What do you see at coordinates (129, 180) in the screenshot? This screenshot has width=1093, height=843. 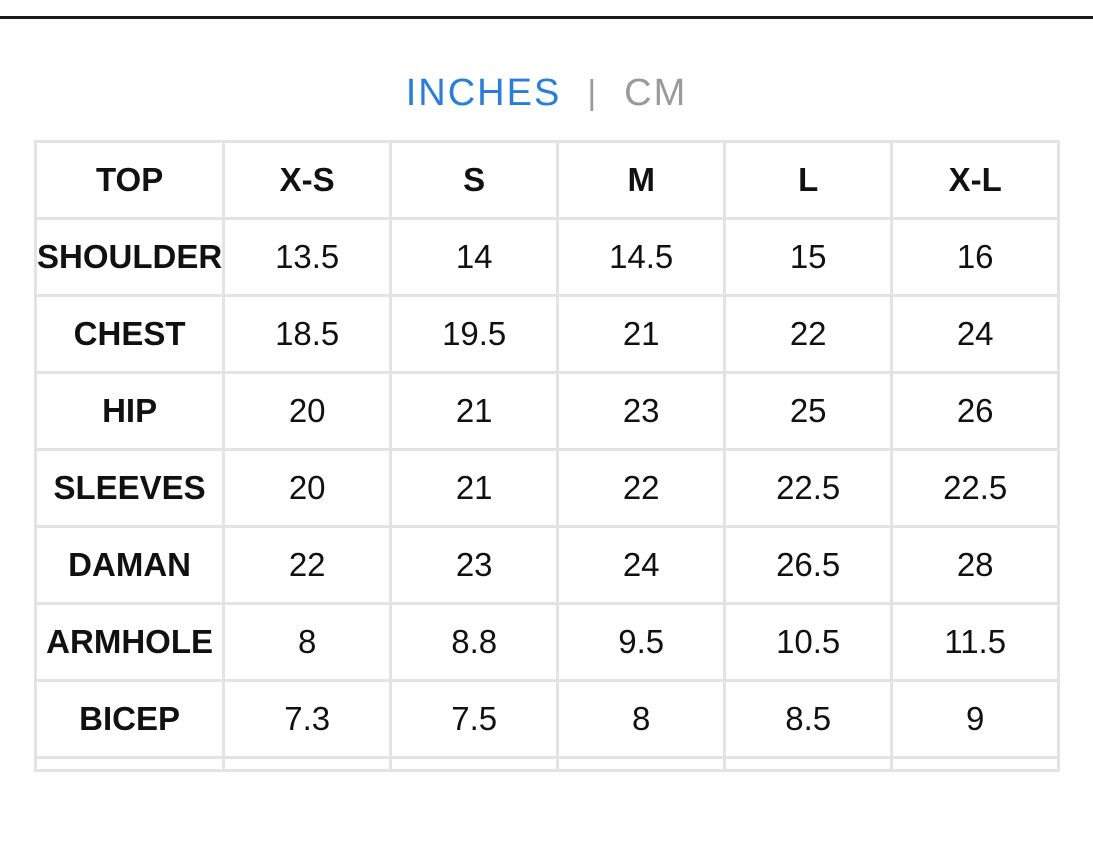 I see `header-cell-top: TOP` at bounding box center [129, 180].